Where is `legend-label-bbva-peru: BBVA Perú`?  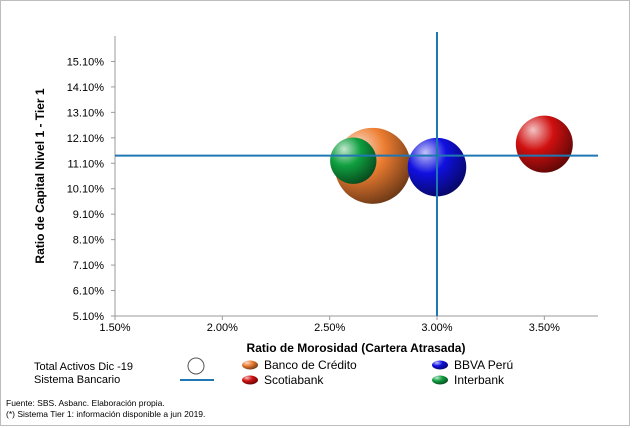 legend-label-bbva-peru: BBVA Perú is located at coordinates (483, 365).